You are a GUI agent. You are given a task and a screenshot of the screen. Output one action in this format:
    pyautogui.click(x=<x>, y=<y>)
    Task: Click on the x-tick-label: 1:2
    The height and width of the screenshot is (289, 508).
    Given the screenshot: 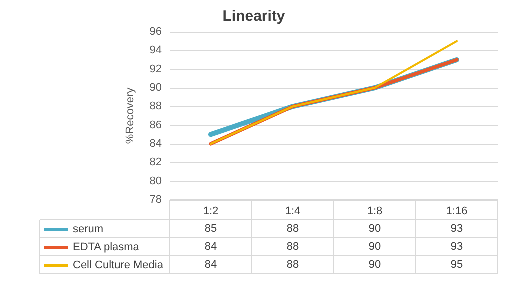 What is the action you would take?
    pyautogui.click(x=211, y=212)
    